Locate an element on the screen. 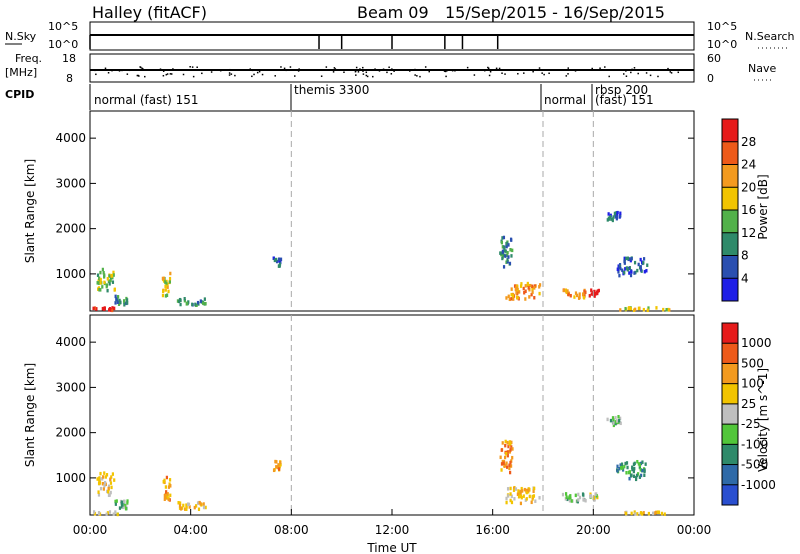 This screenshot has width=800, height=554. power-colorbar-swatch is located at coordinates (730, 289).